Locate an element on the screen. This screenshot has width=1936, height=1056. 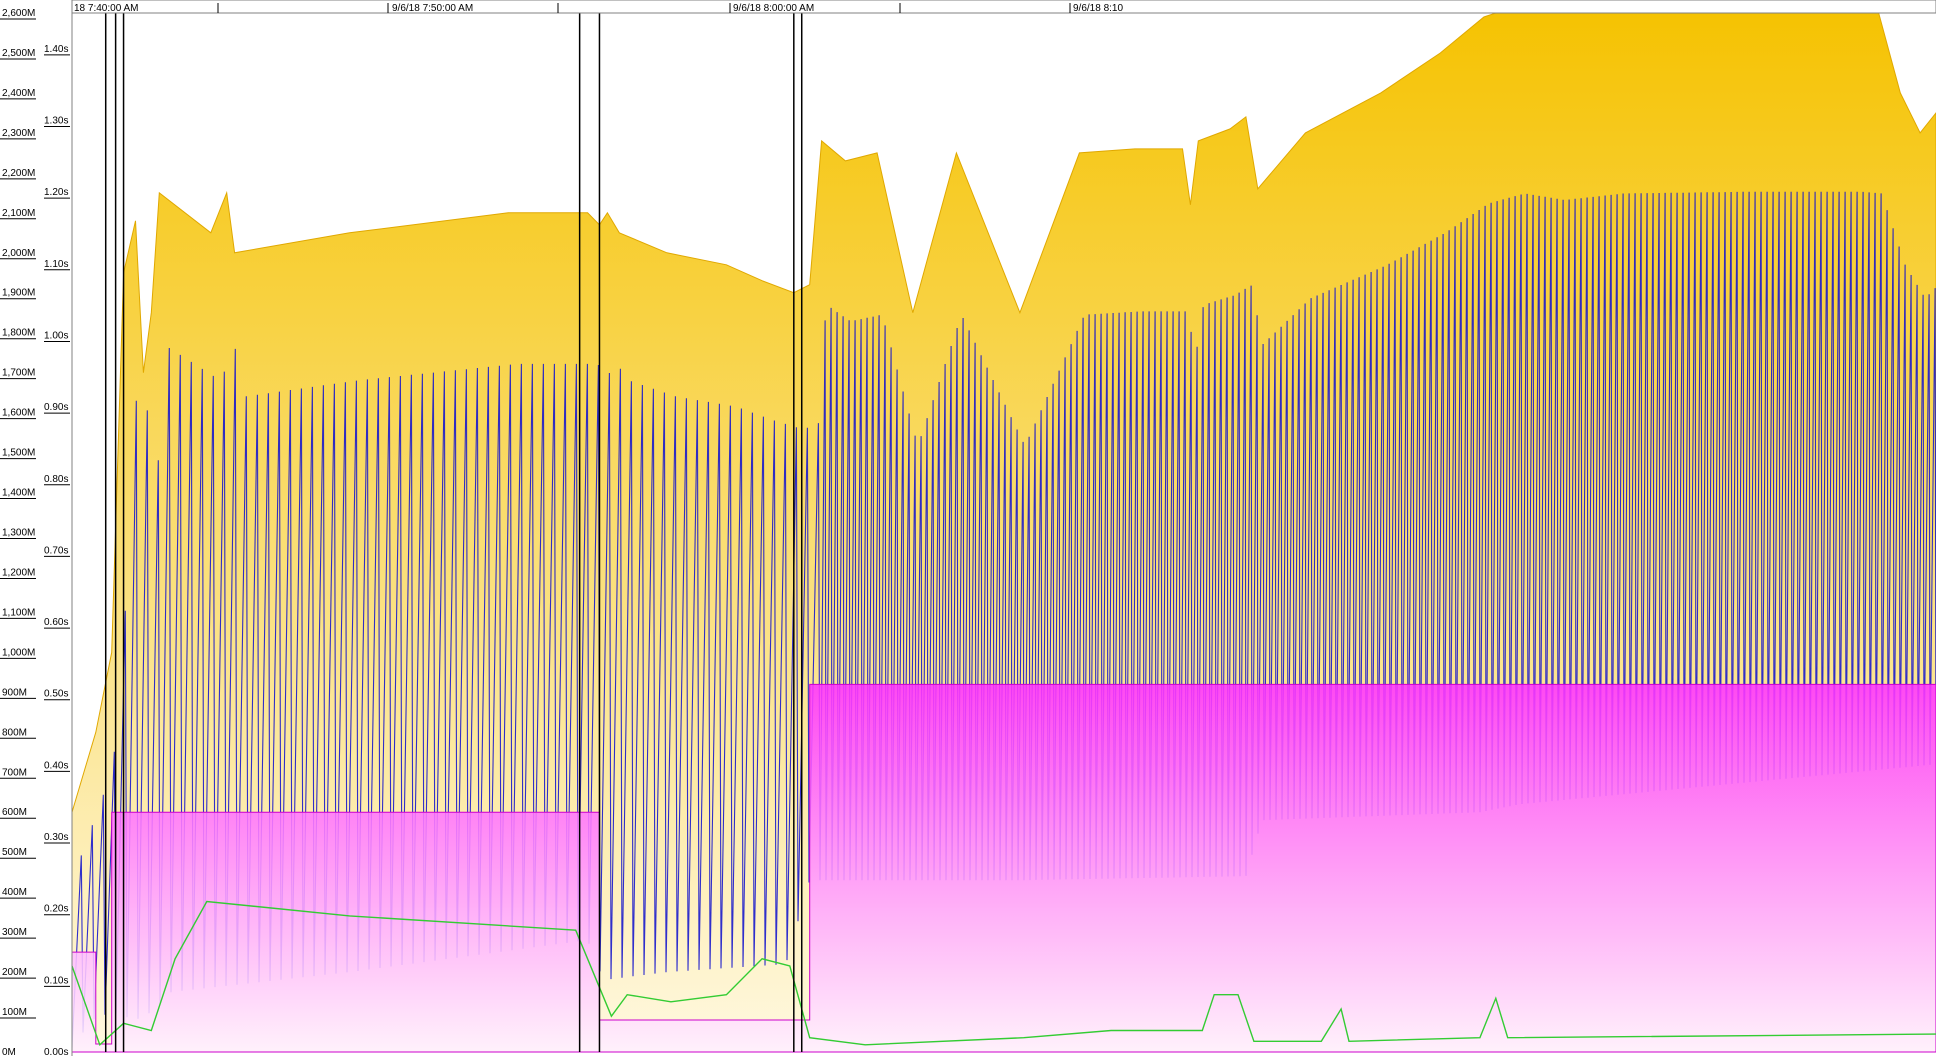
x-axis-tick-label: 9/6/18 8:00:00 AM is located at coordinates (773, 8).